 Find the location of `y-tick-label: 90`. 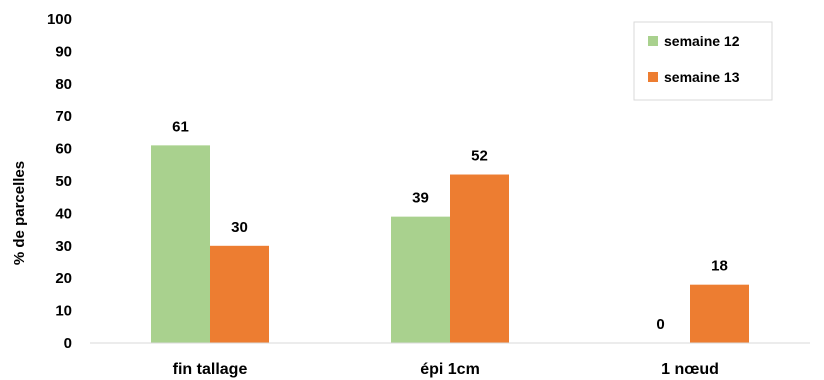

y-tick-label: 90 is located at coordinates (63, 51).